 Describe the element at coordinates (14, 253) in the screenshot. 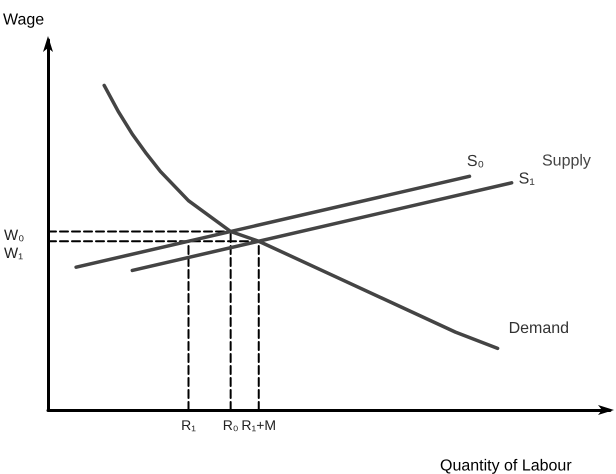

I see `text: W₁` at that location.